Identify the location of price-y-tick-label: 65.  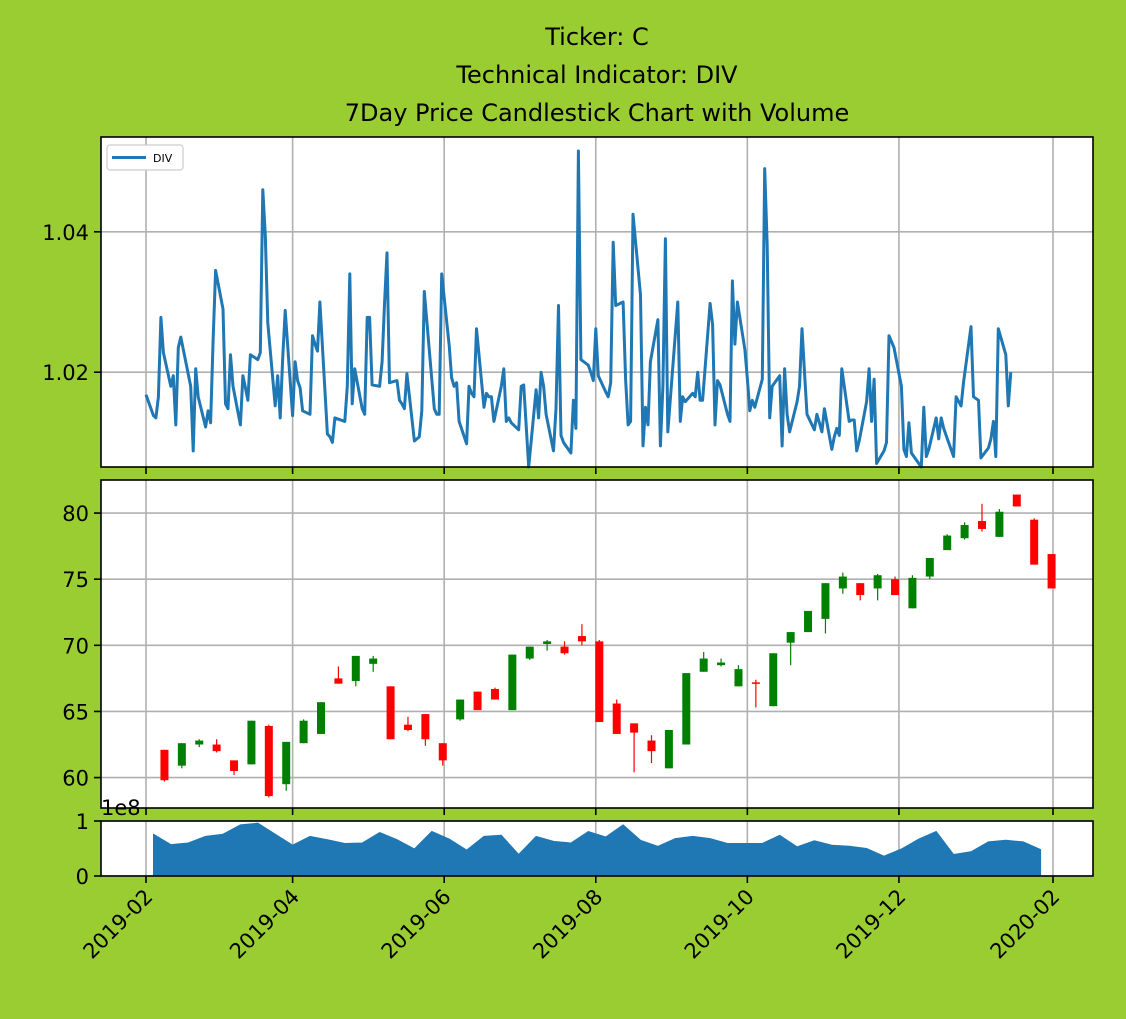
(75, 712).